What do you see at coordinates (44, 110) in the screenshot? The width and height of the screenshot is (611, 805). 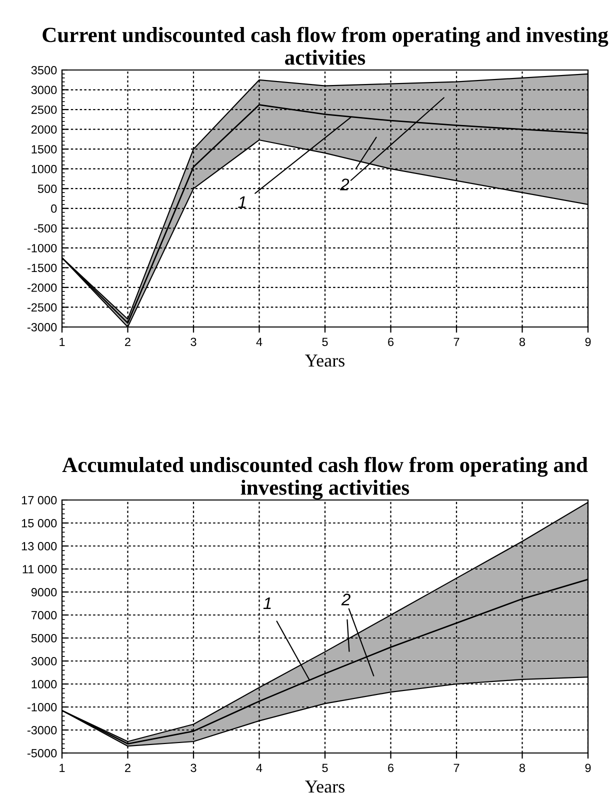 I see `y-tick-label: 2500` at bounding box center [44, 110].